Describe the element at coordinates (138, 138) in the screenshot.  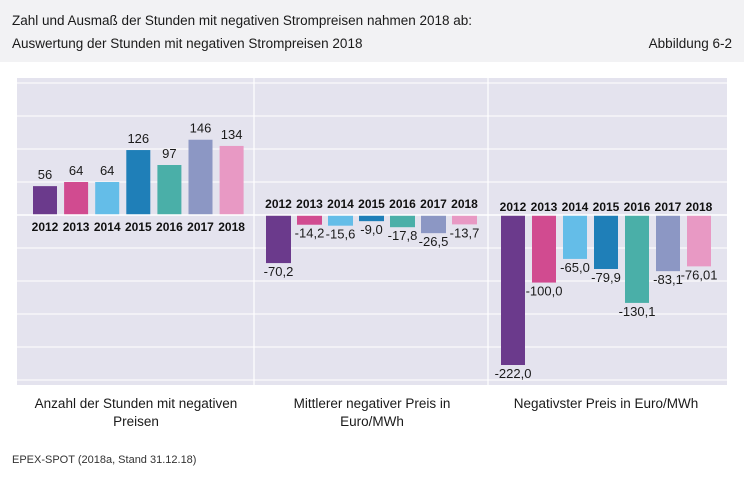
I see `data-label: 126` at that location.